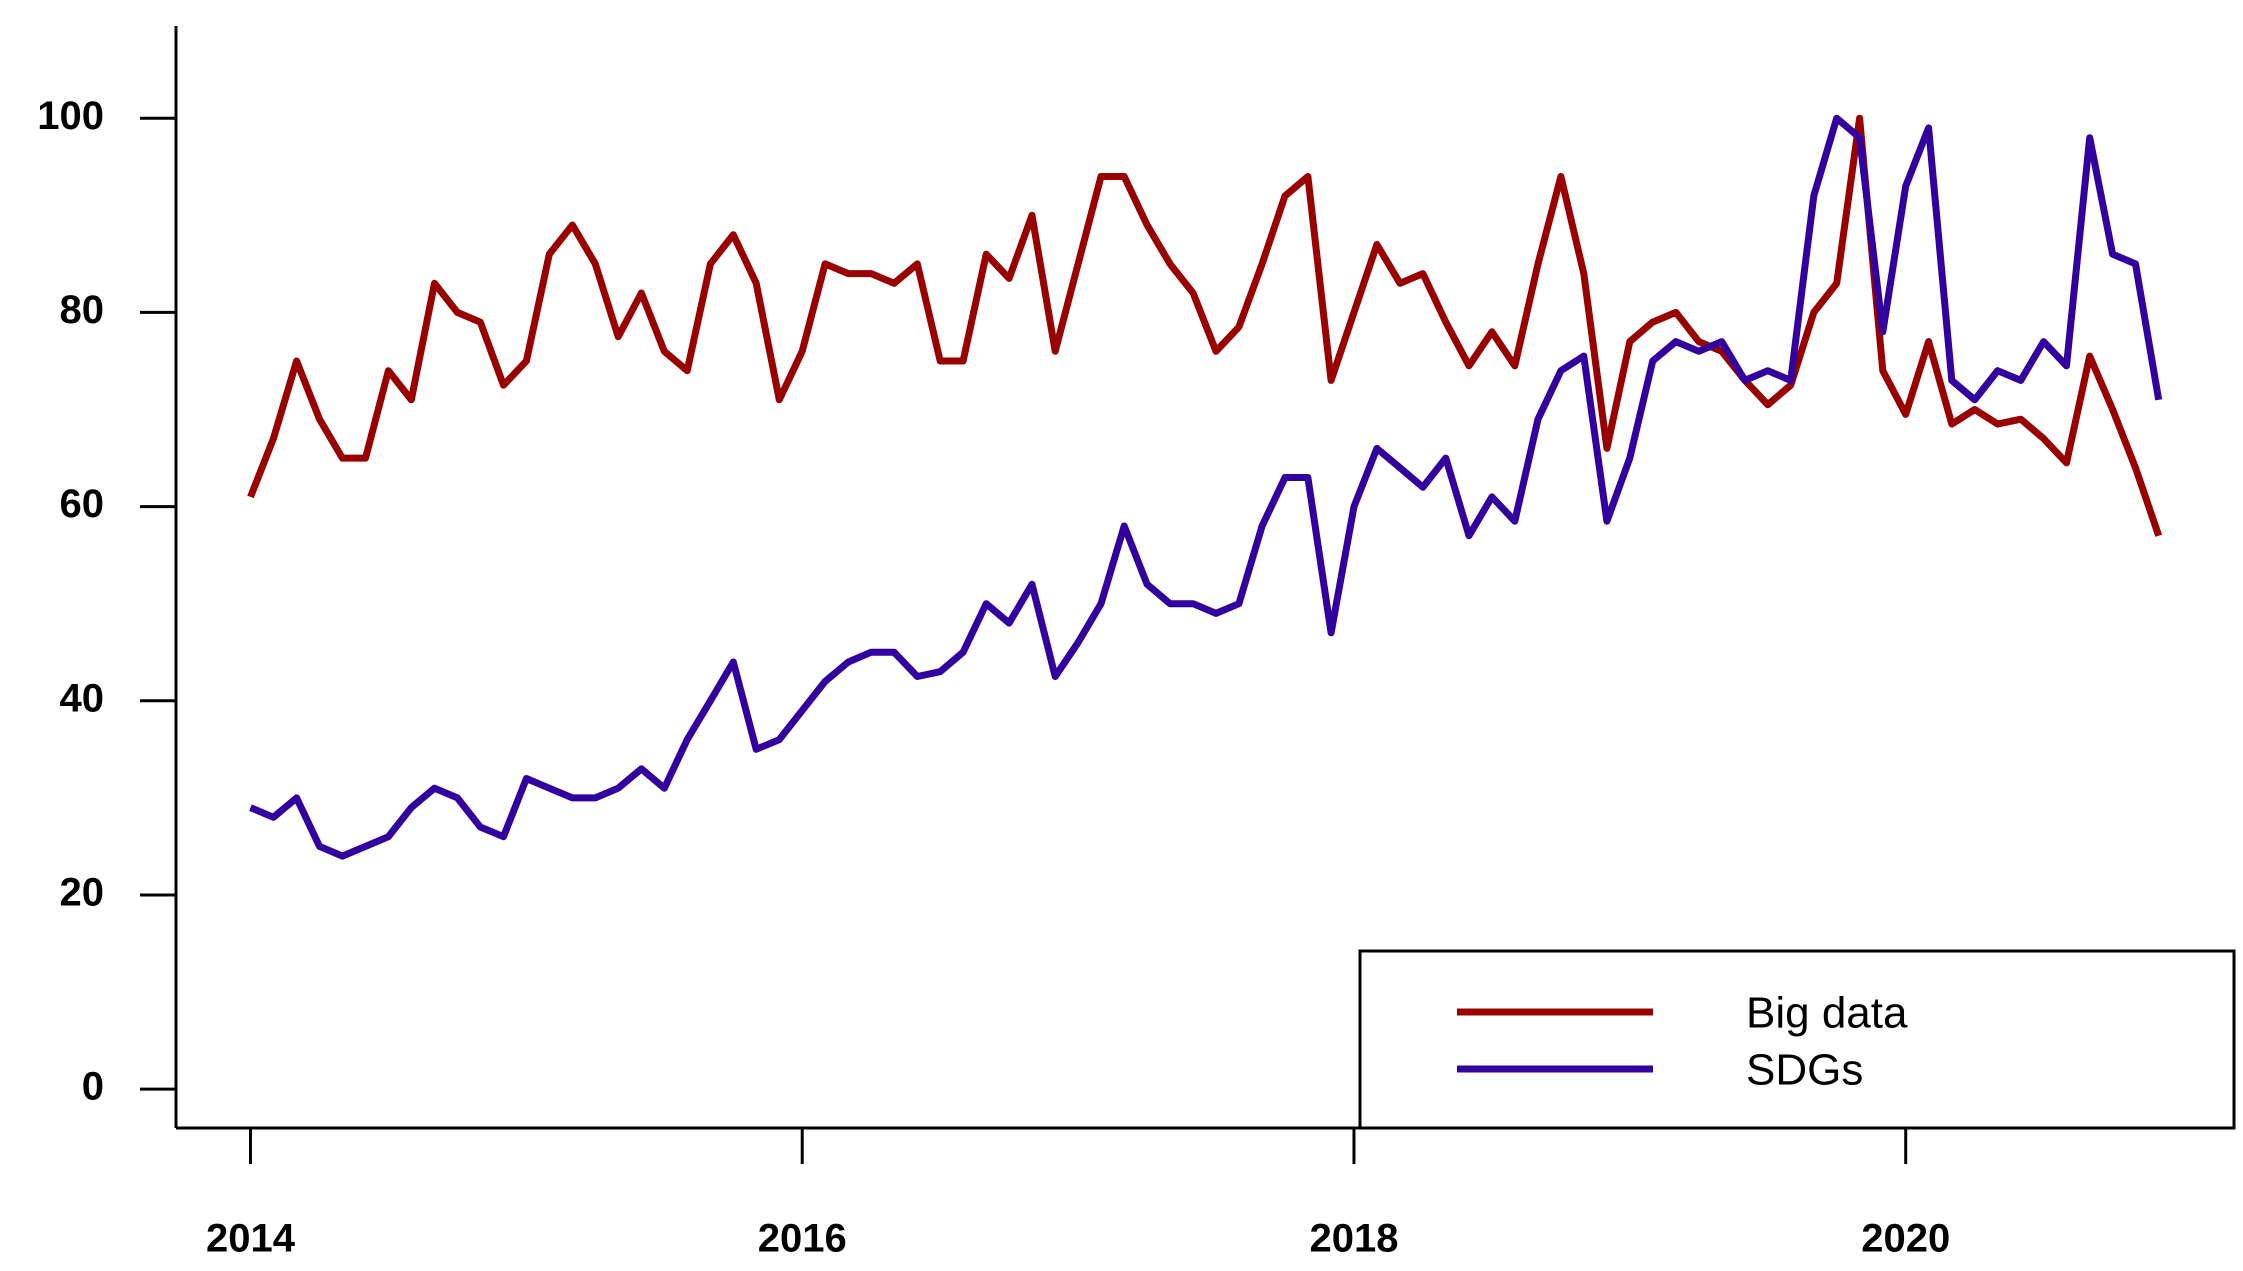 The width and height of the screenshot is (2243, 1271). Describe the element at coordinates (82, 893) in the screenshot. I see `y-tick-label: 20` at that location.